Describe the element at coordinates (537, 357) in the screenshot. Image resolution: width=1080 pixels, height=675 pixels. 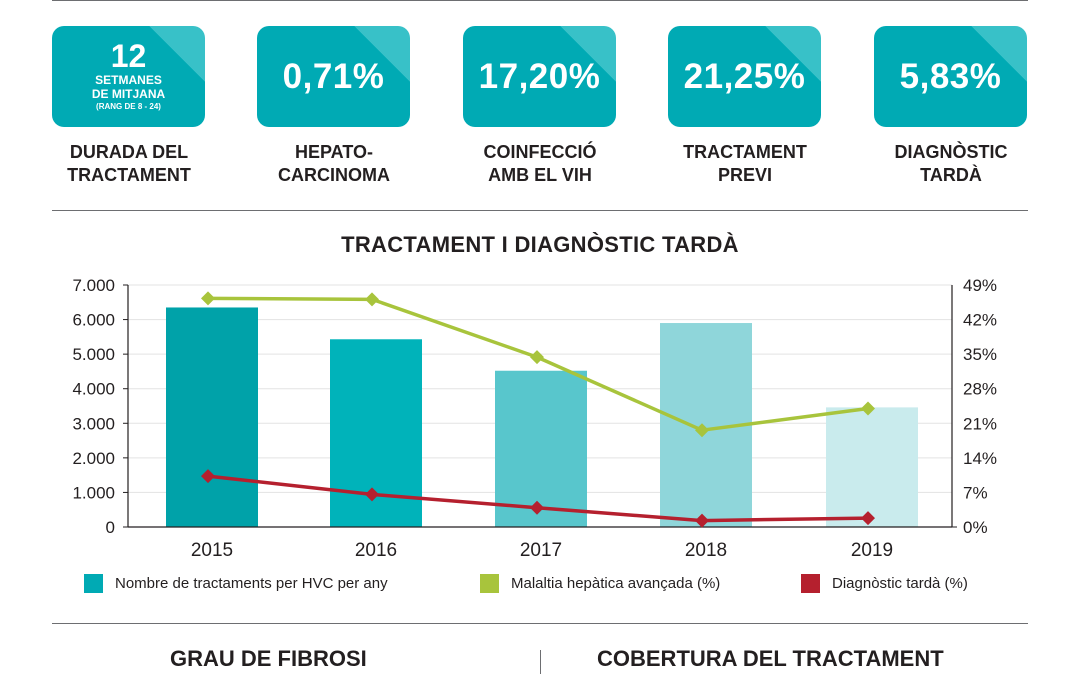
I see `point-series-1-2017` at that location.